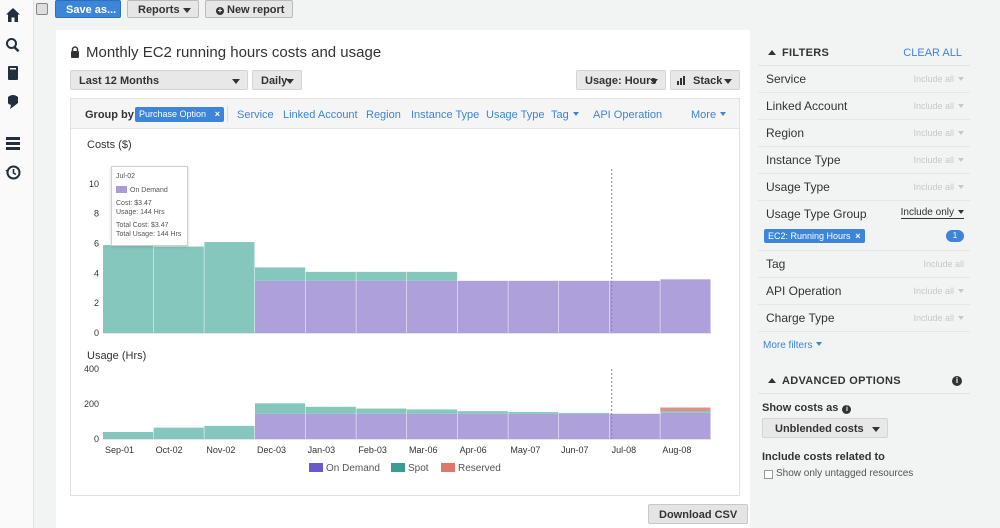 This screenshot has height=528, width=1000. I want to click on search-icon, so click(13, 45).